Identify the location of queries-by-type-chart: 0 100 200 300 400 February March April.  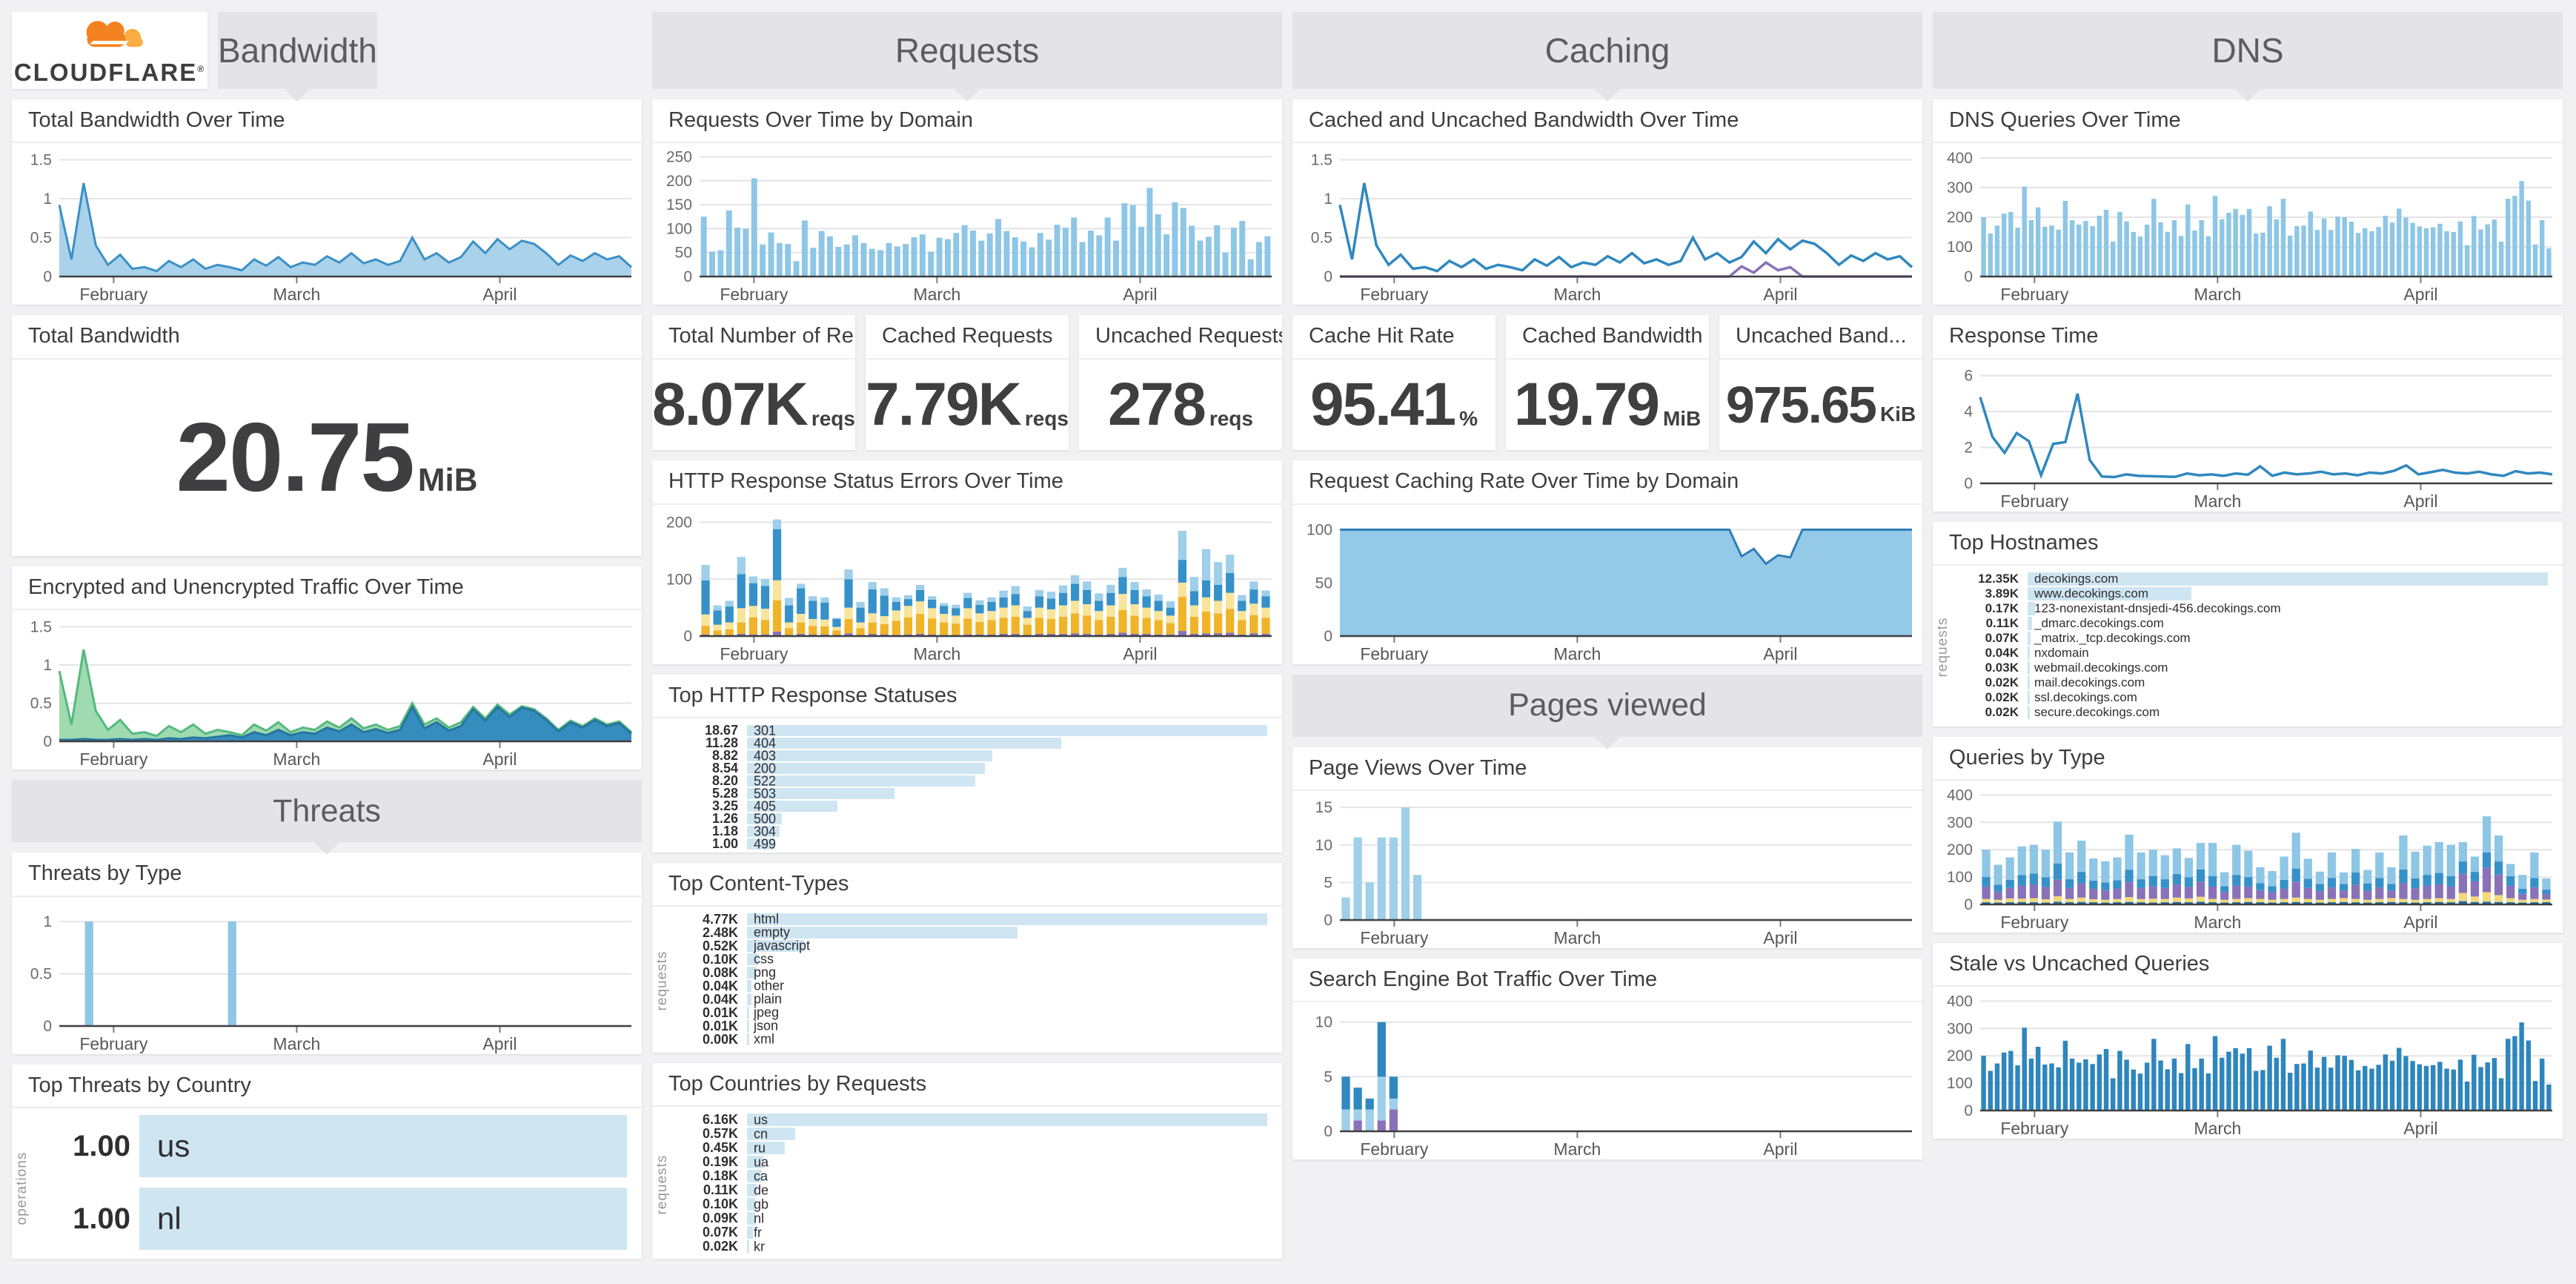
(2248, 857).